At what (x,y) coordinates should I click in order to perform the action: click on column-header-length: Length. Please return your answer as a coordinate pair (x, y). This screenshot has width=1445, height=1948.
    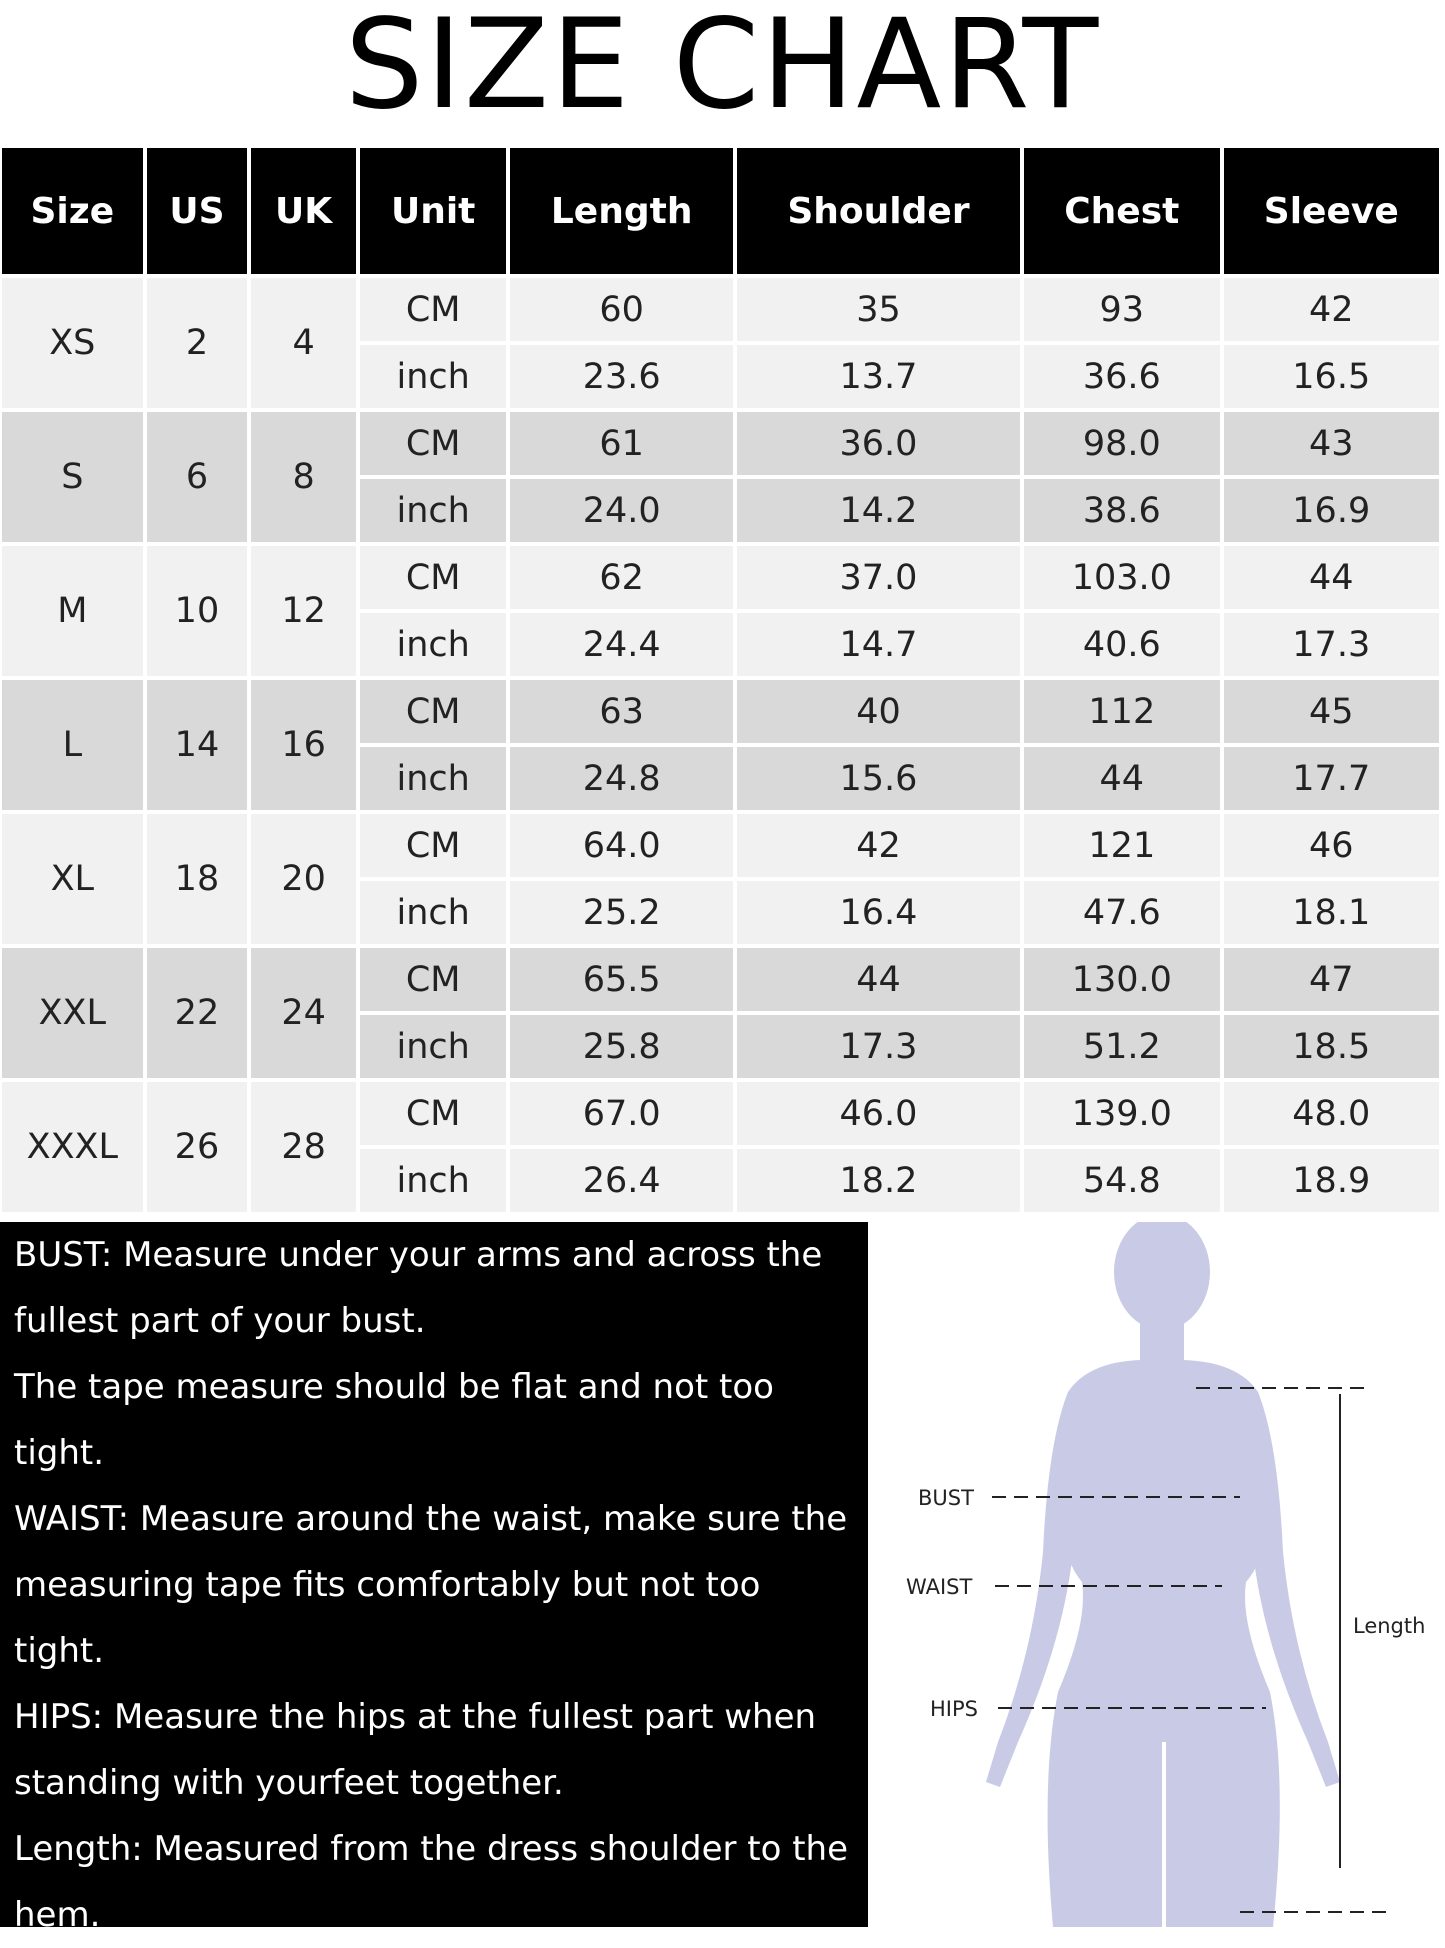
    Looking at the image, I should click on (621, 211).